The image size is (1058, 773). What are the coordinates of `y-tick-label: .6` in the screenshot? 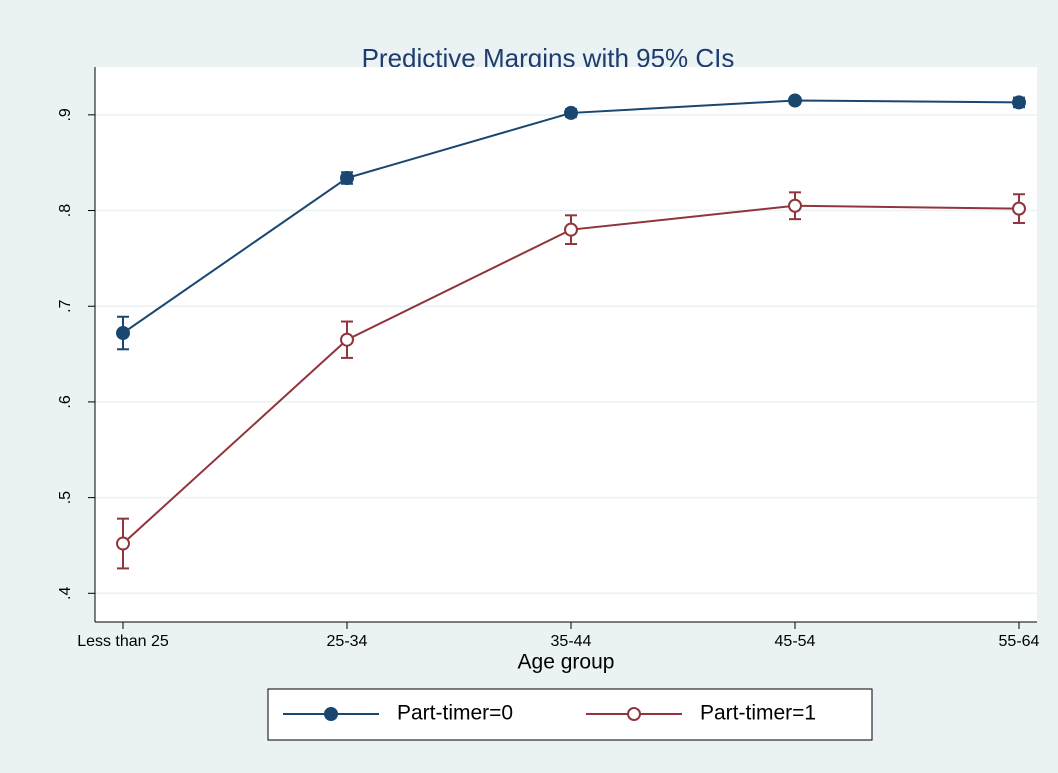 It's located at (65, 401).